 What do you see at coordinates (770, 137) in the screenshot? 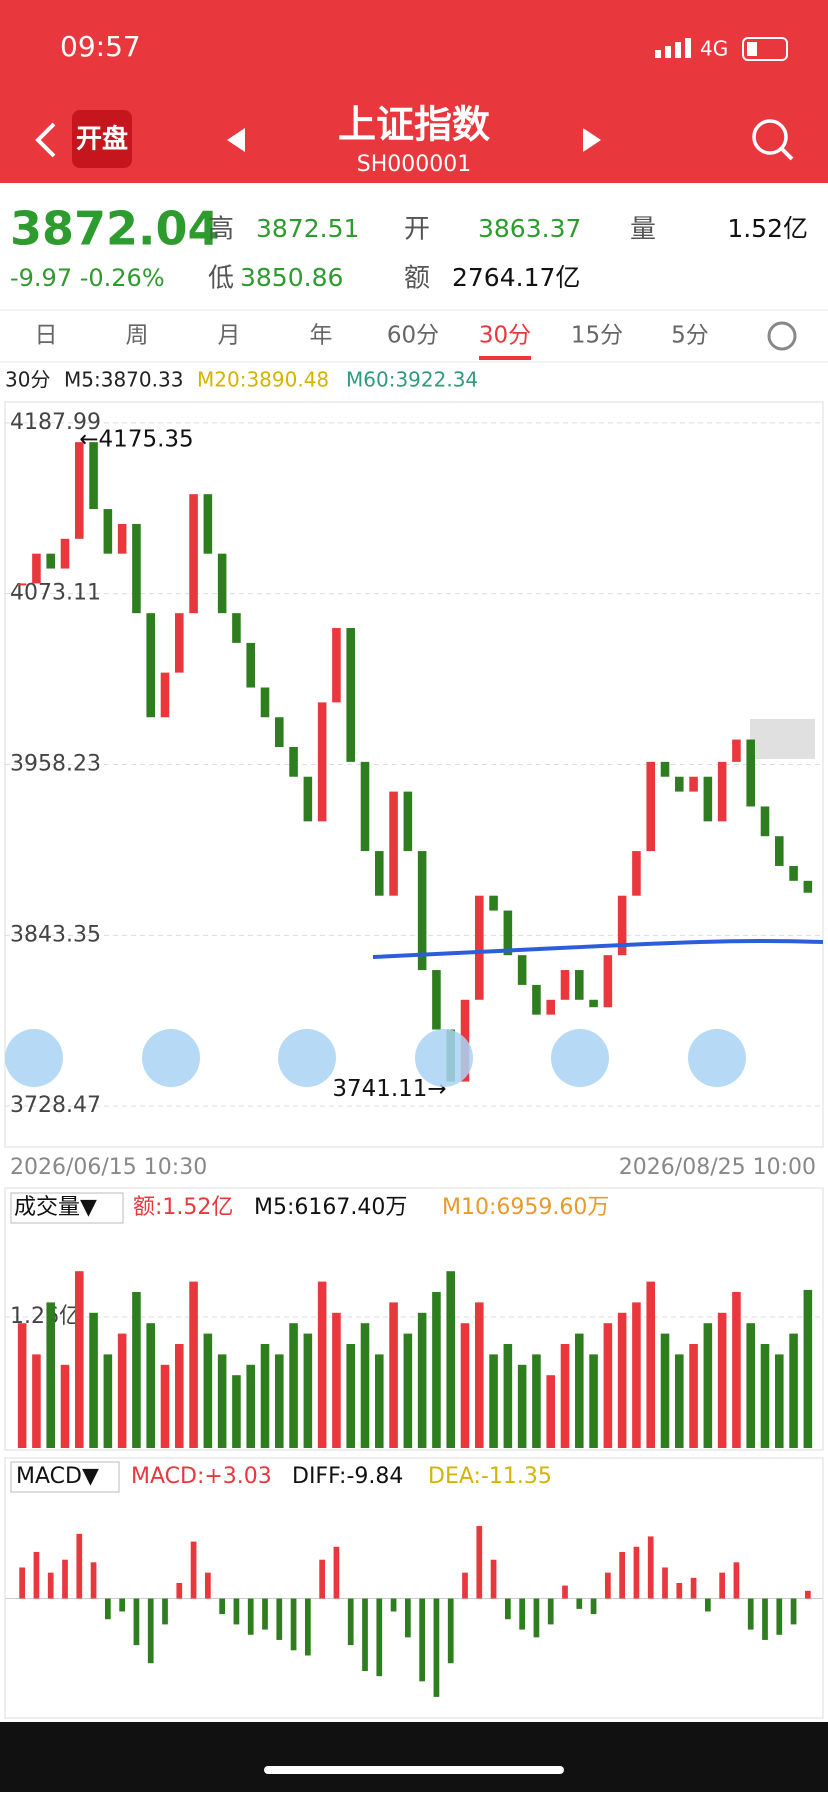
I see `search-button` at bounding box center [770, 137].